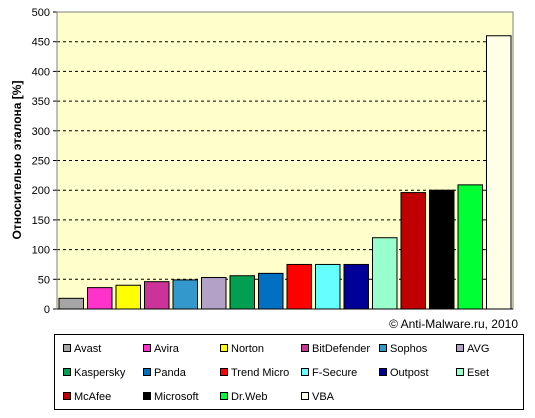 The height and width of the screenshot is (418, 535). Describe the element at coordinates (41, 72) in the screenshot. I see `y-tick-label: 400` at that location.